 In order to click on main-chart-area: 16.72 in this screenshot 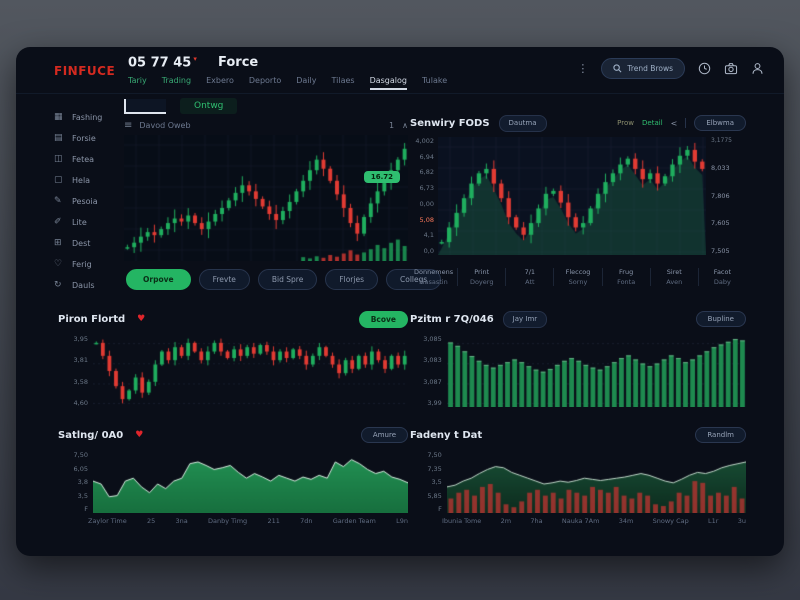, I will do `click(266, 198)`.